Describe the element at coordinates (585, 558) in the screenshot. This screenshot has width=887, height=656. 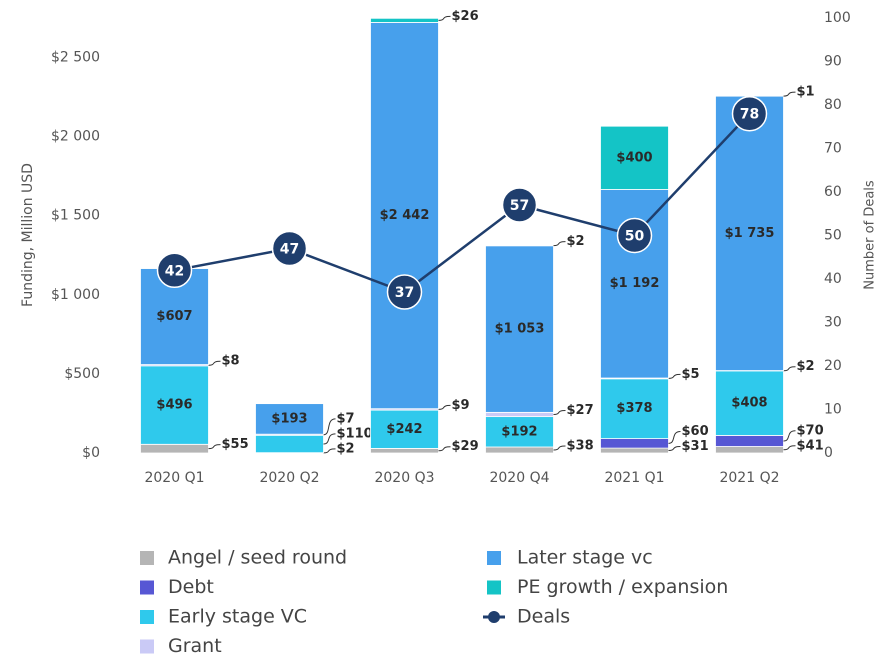
I see `legend-label: Later stage vc` at that location.